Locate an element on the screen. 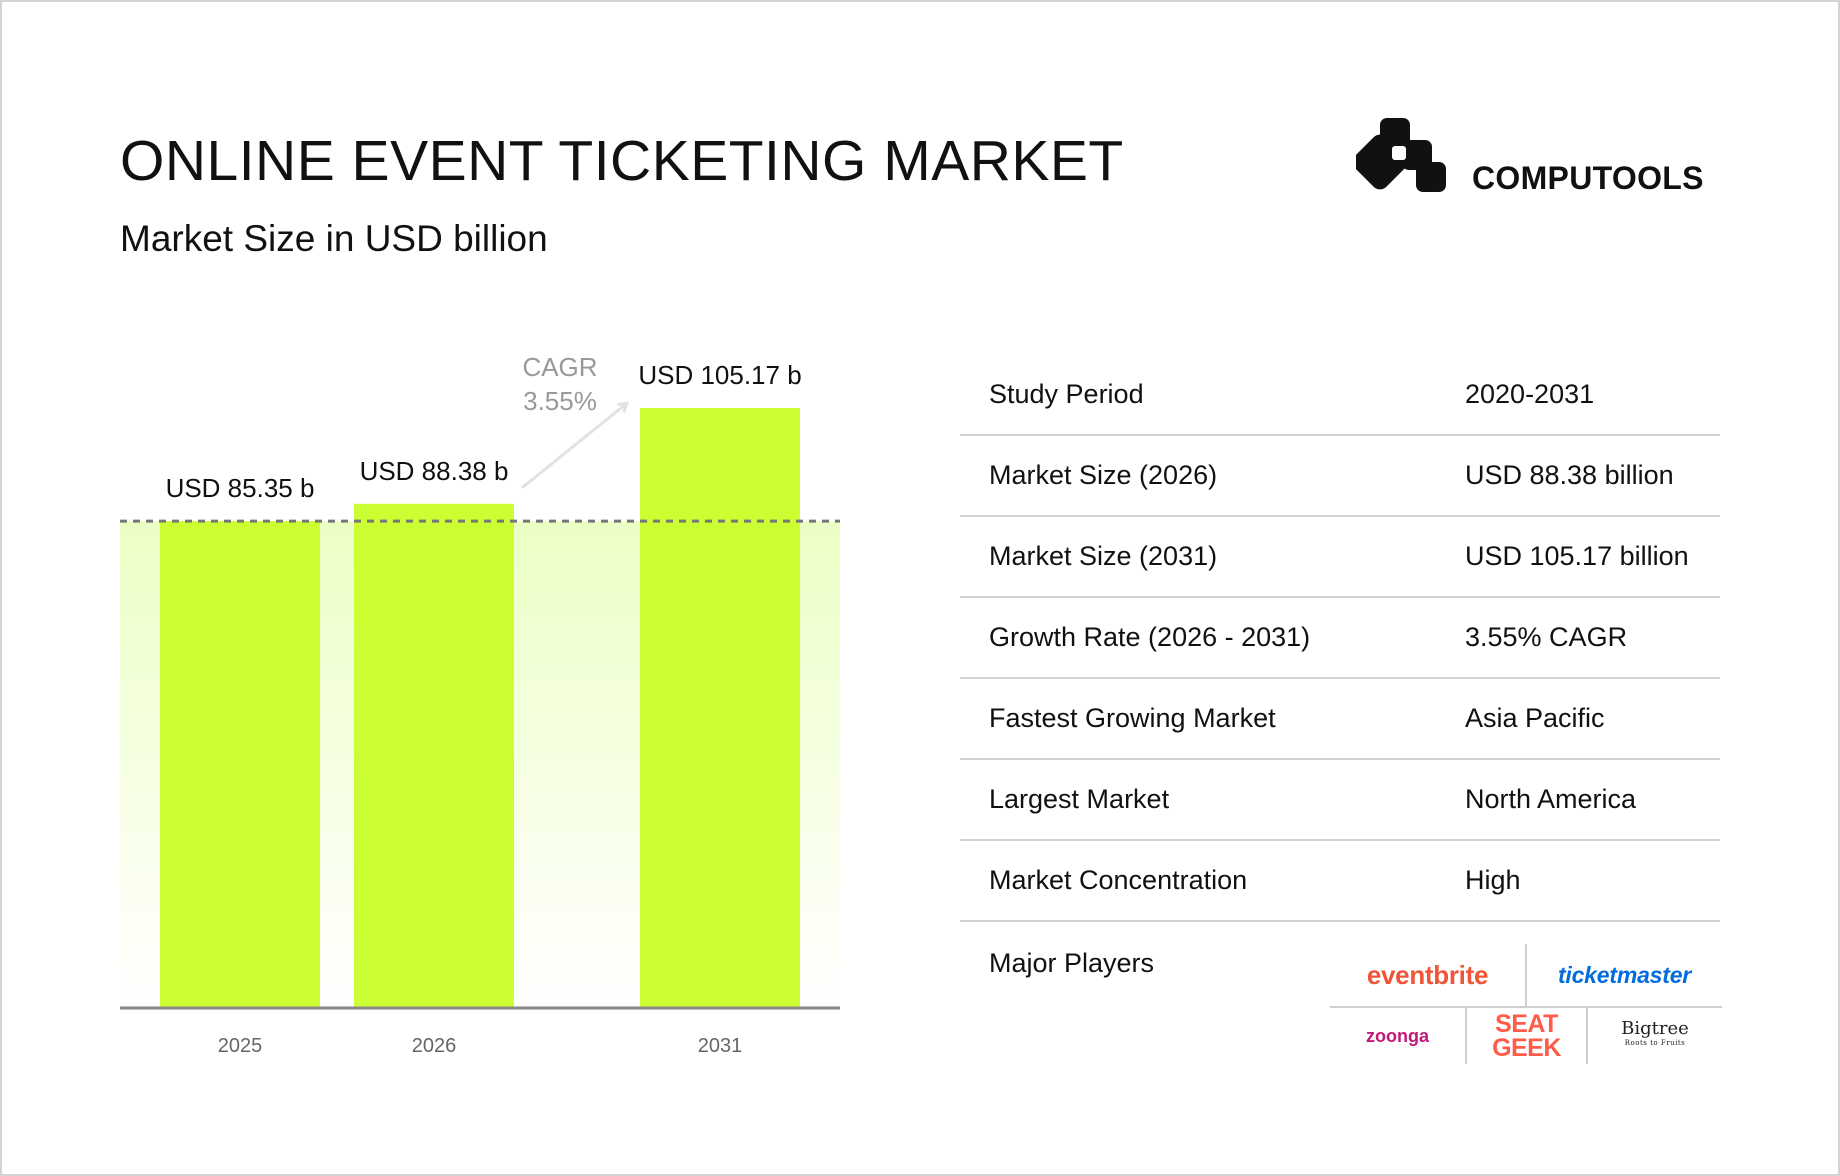 Image resolution: width=1840 pixels, height=1176 pixels. seatgeek-line1: SEAT is located at coordinates (1526, 1024).